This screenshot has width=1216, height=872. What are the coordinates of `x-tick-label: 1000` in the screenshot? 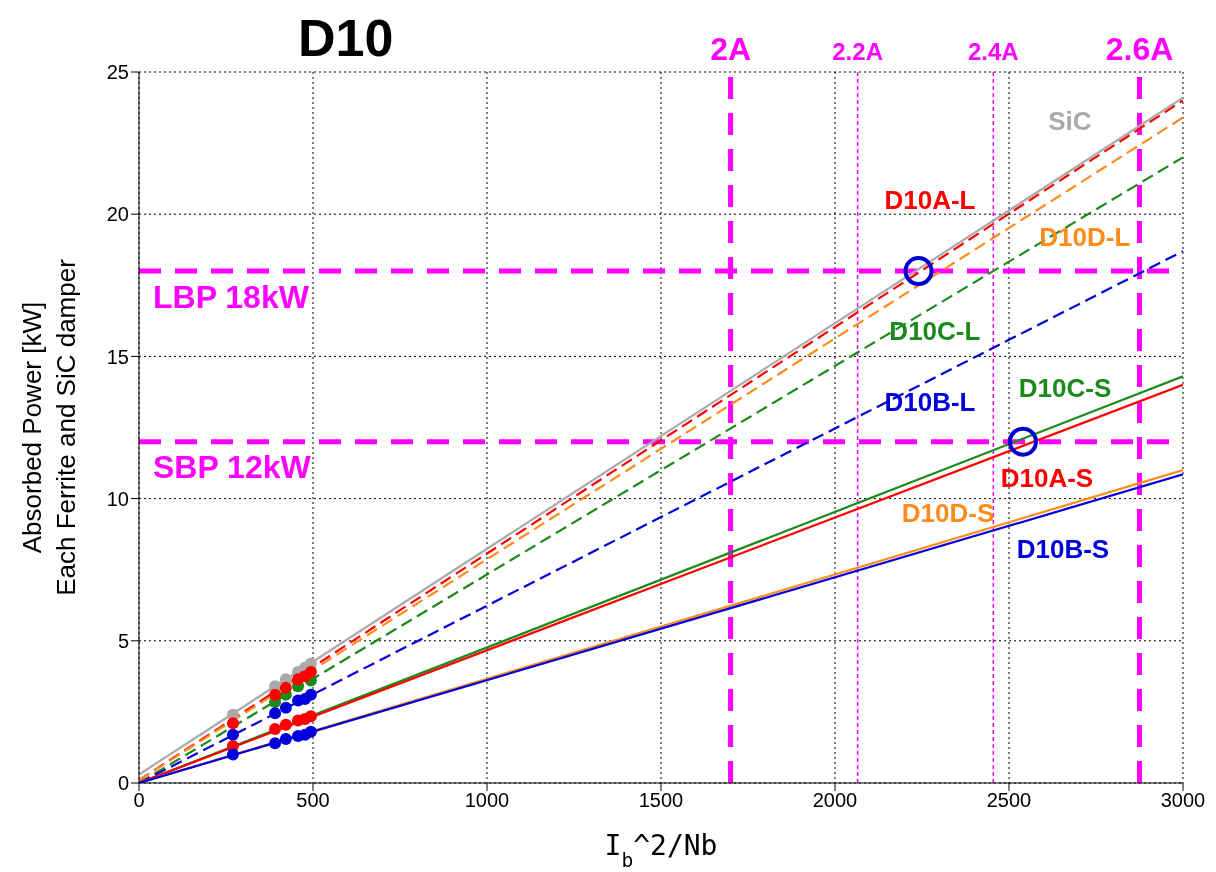 It's located at (487, 800).